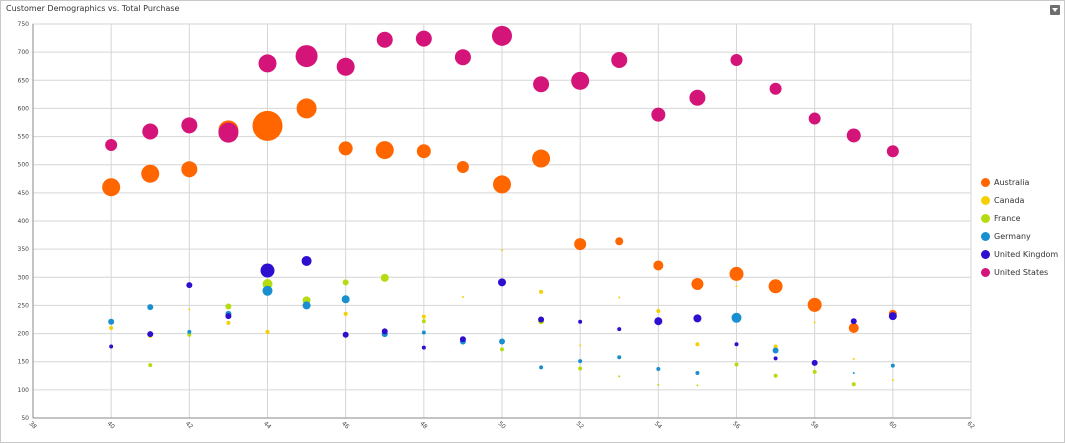 This screenshot has width=1065, height=443. I want to click on legend-label: France, so click(1007, 218).